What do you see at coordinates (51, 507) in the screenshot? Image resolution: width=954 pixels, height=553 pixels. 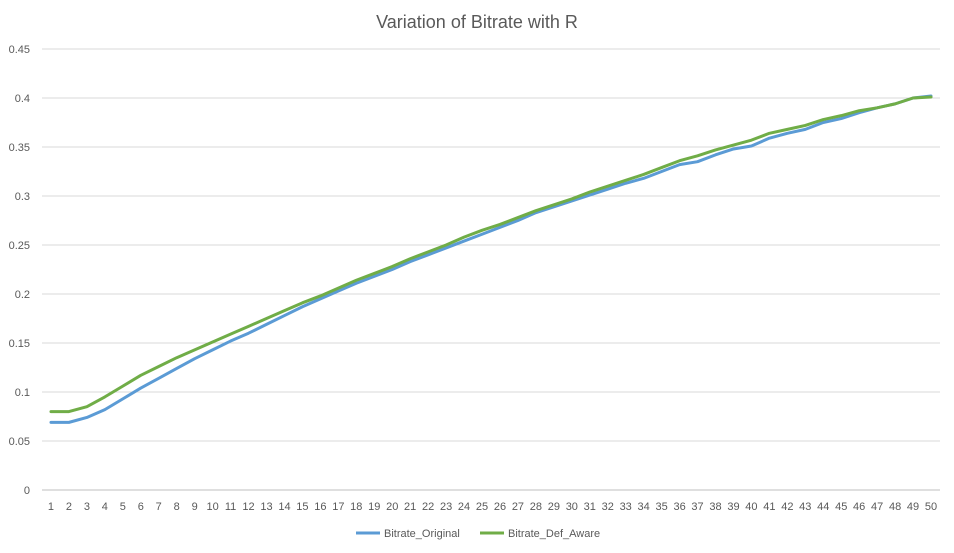 I see `x-tick-label: 1` at bounding box center [51, 507].